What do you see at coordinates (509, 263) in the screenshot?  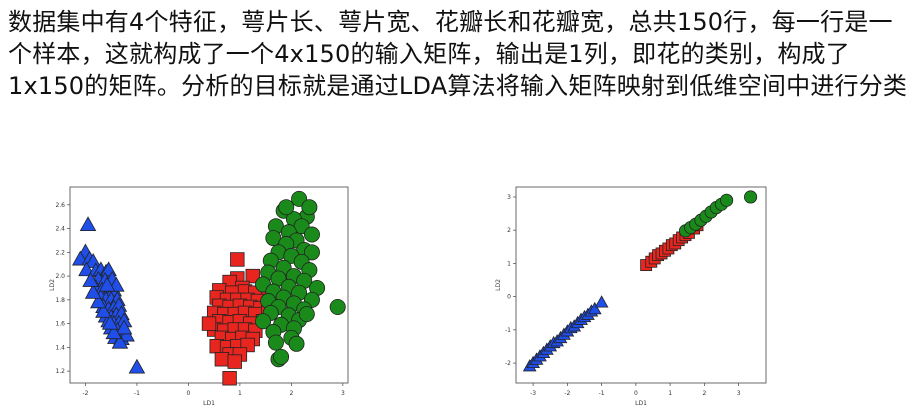 I see `y-tick-label: 1` at bounding box center [509, 263].